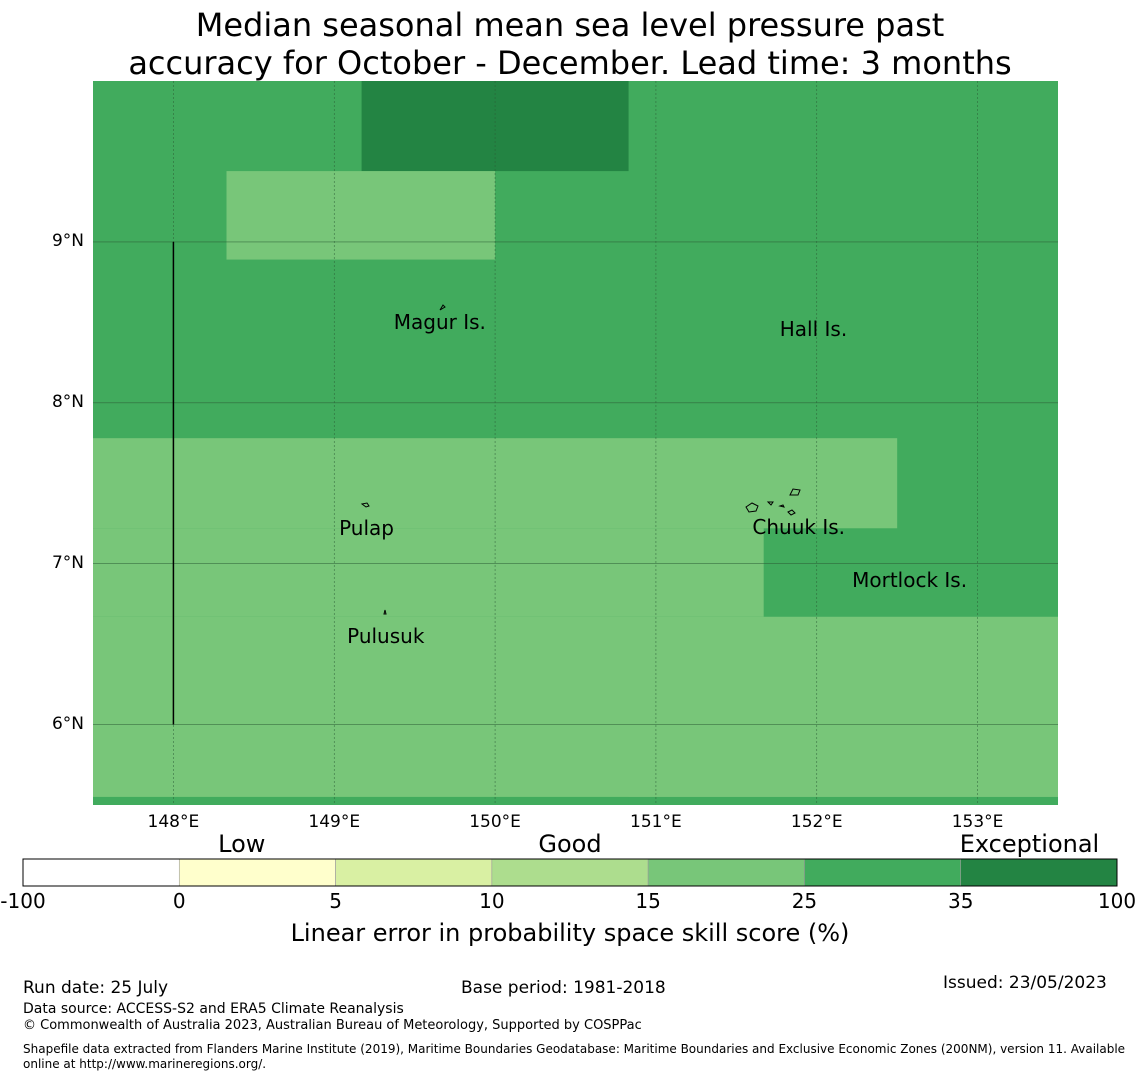 The width and height of the screenshot is (1140, 1080). I want to click on shapefile-credit-line2: online at http://www.marineregions.org/., so click(145, 1064).